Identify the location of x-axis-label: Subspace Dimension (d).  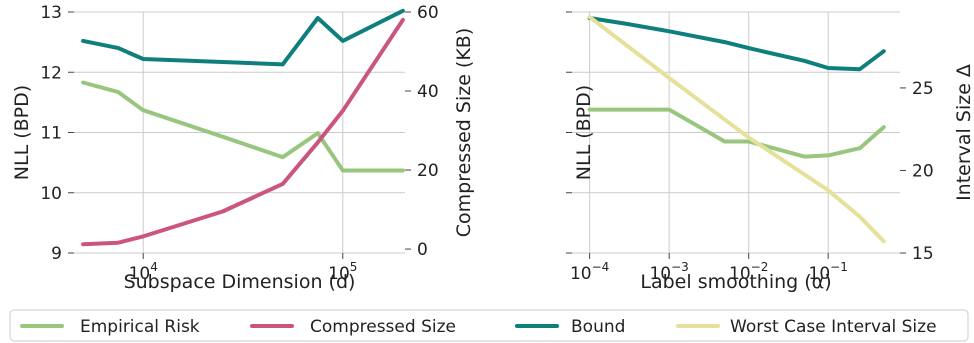
(240, 282).